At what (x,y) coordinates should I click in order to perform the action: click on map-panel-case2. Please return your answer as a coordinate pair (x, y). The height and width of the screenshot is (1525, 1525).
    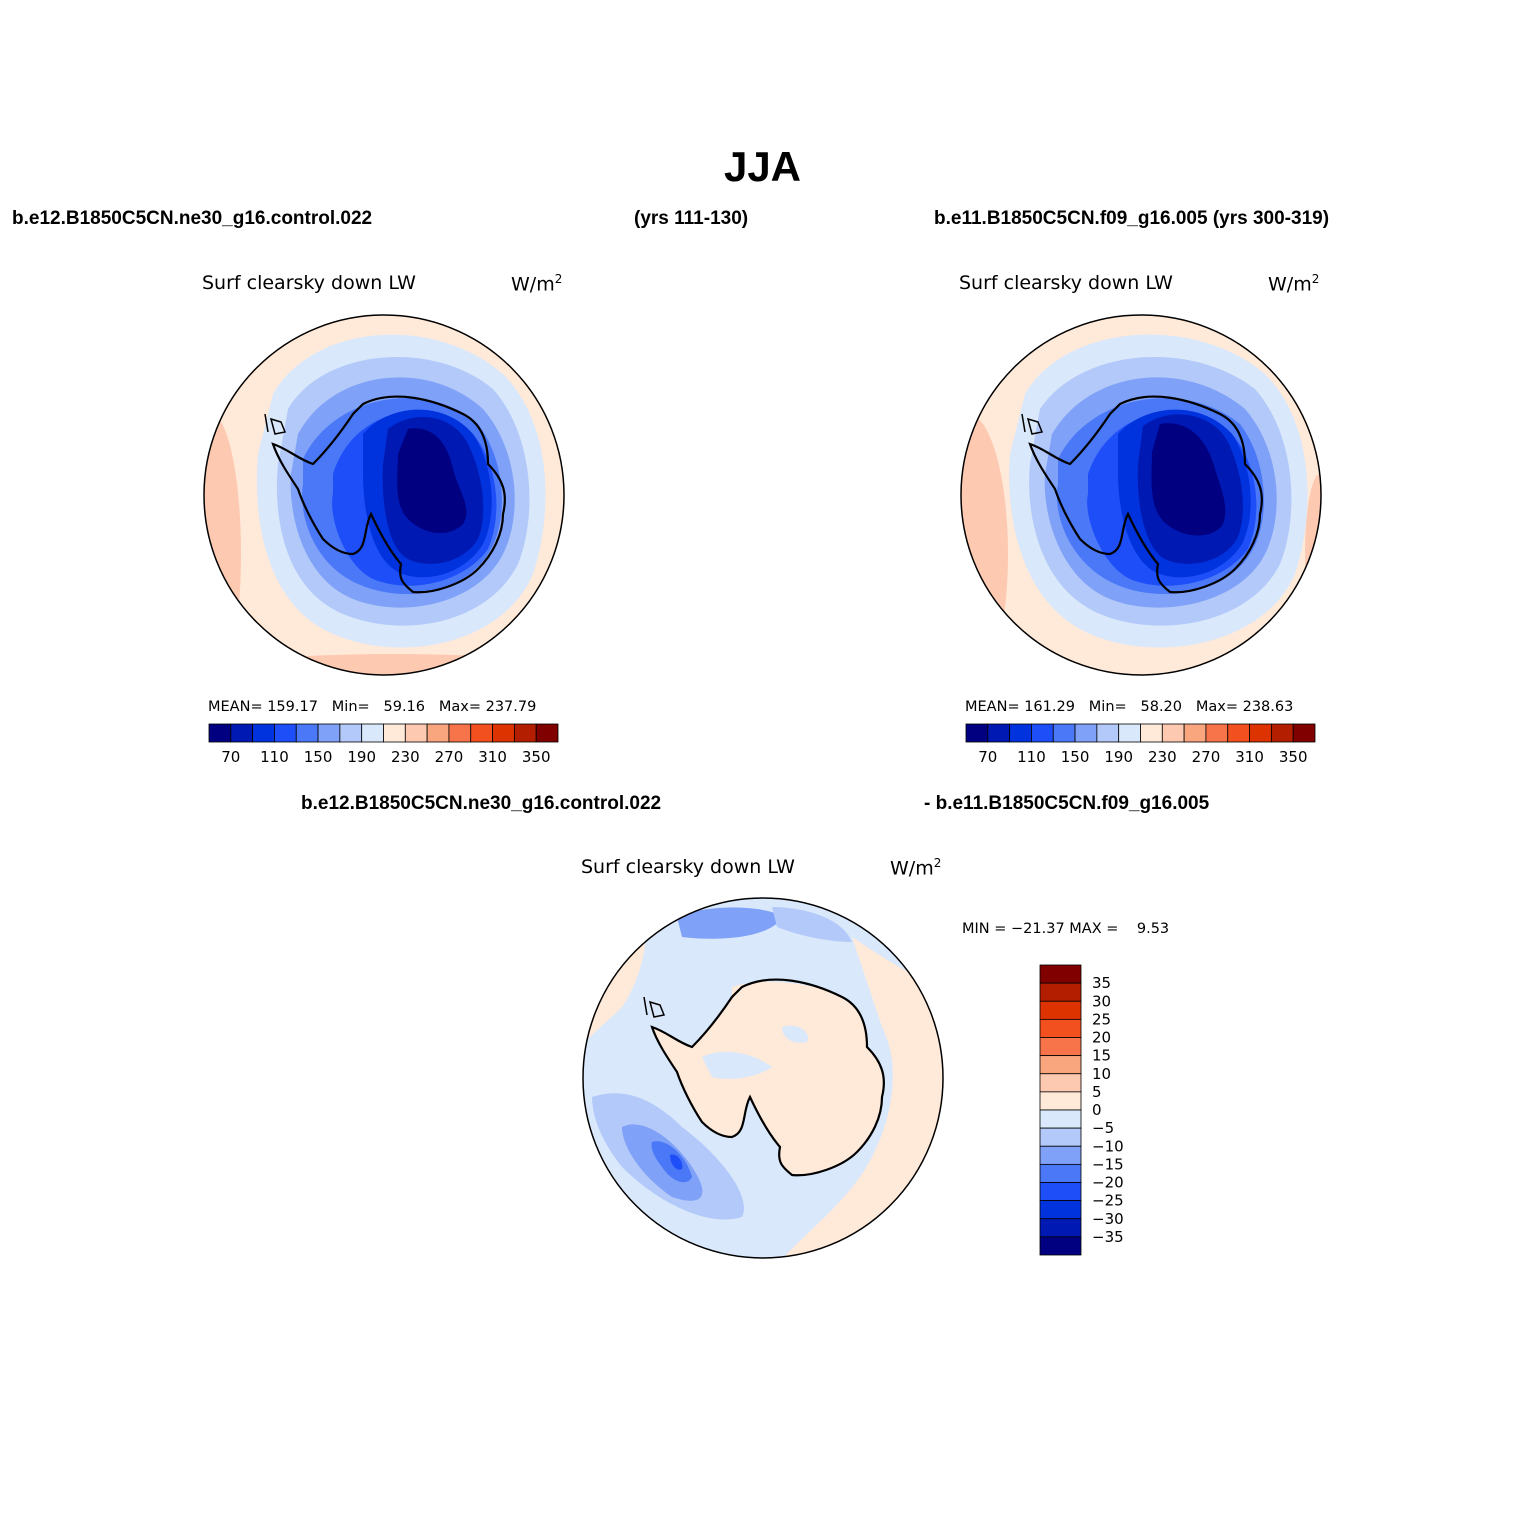
    Looking at the image, I should click on (1141, 495).